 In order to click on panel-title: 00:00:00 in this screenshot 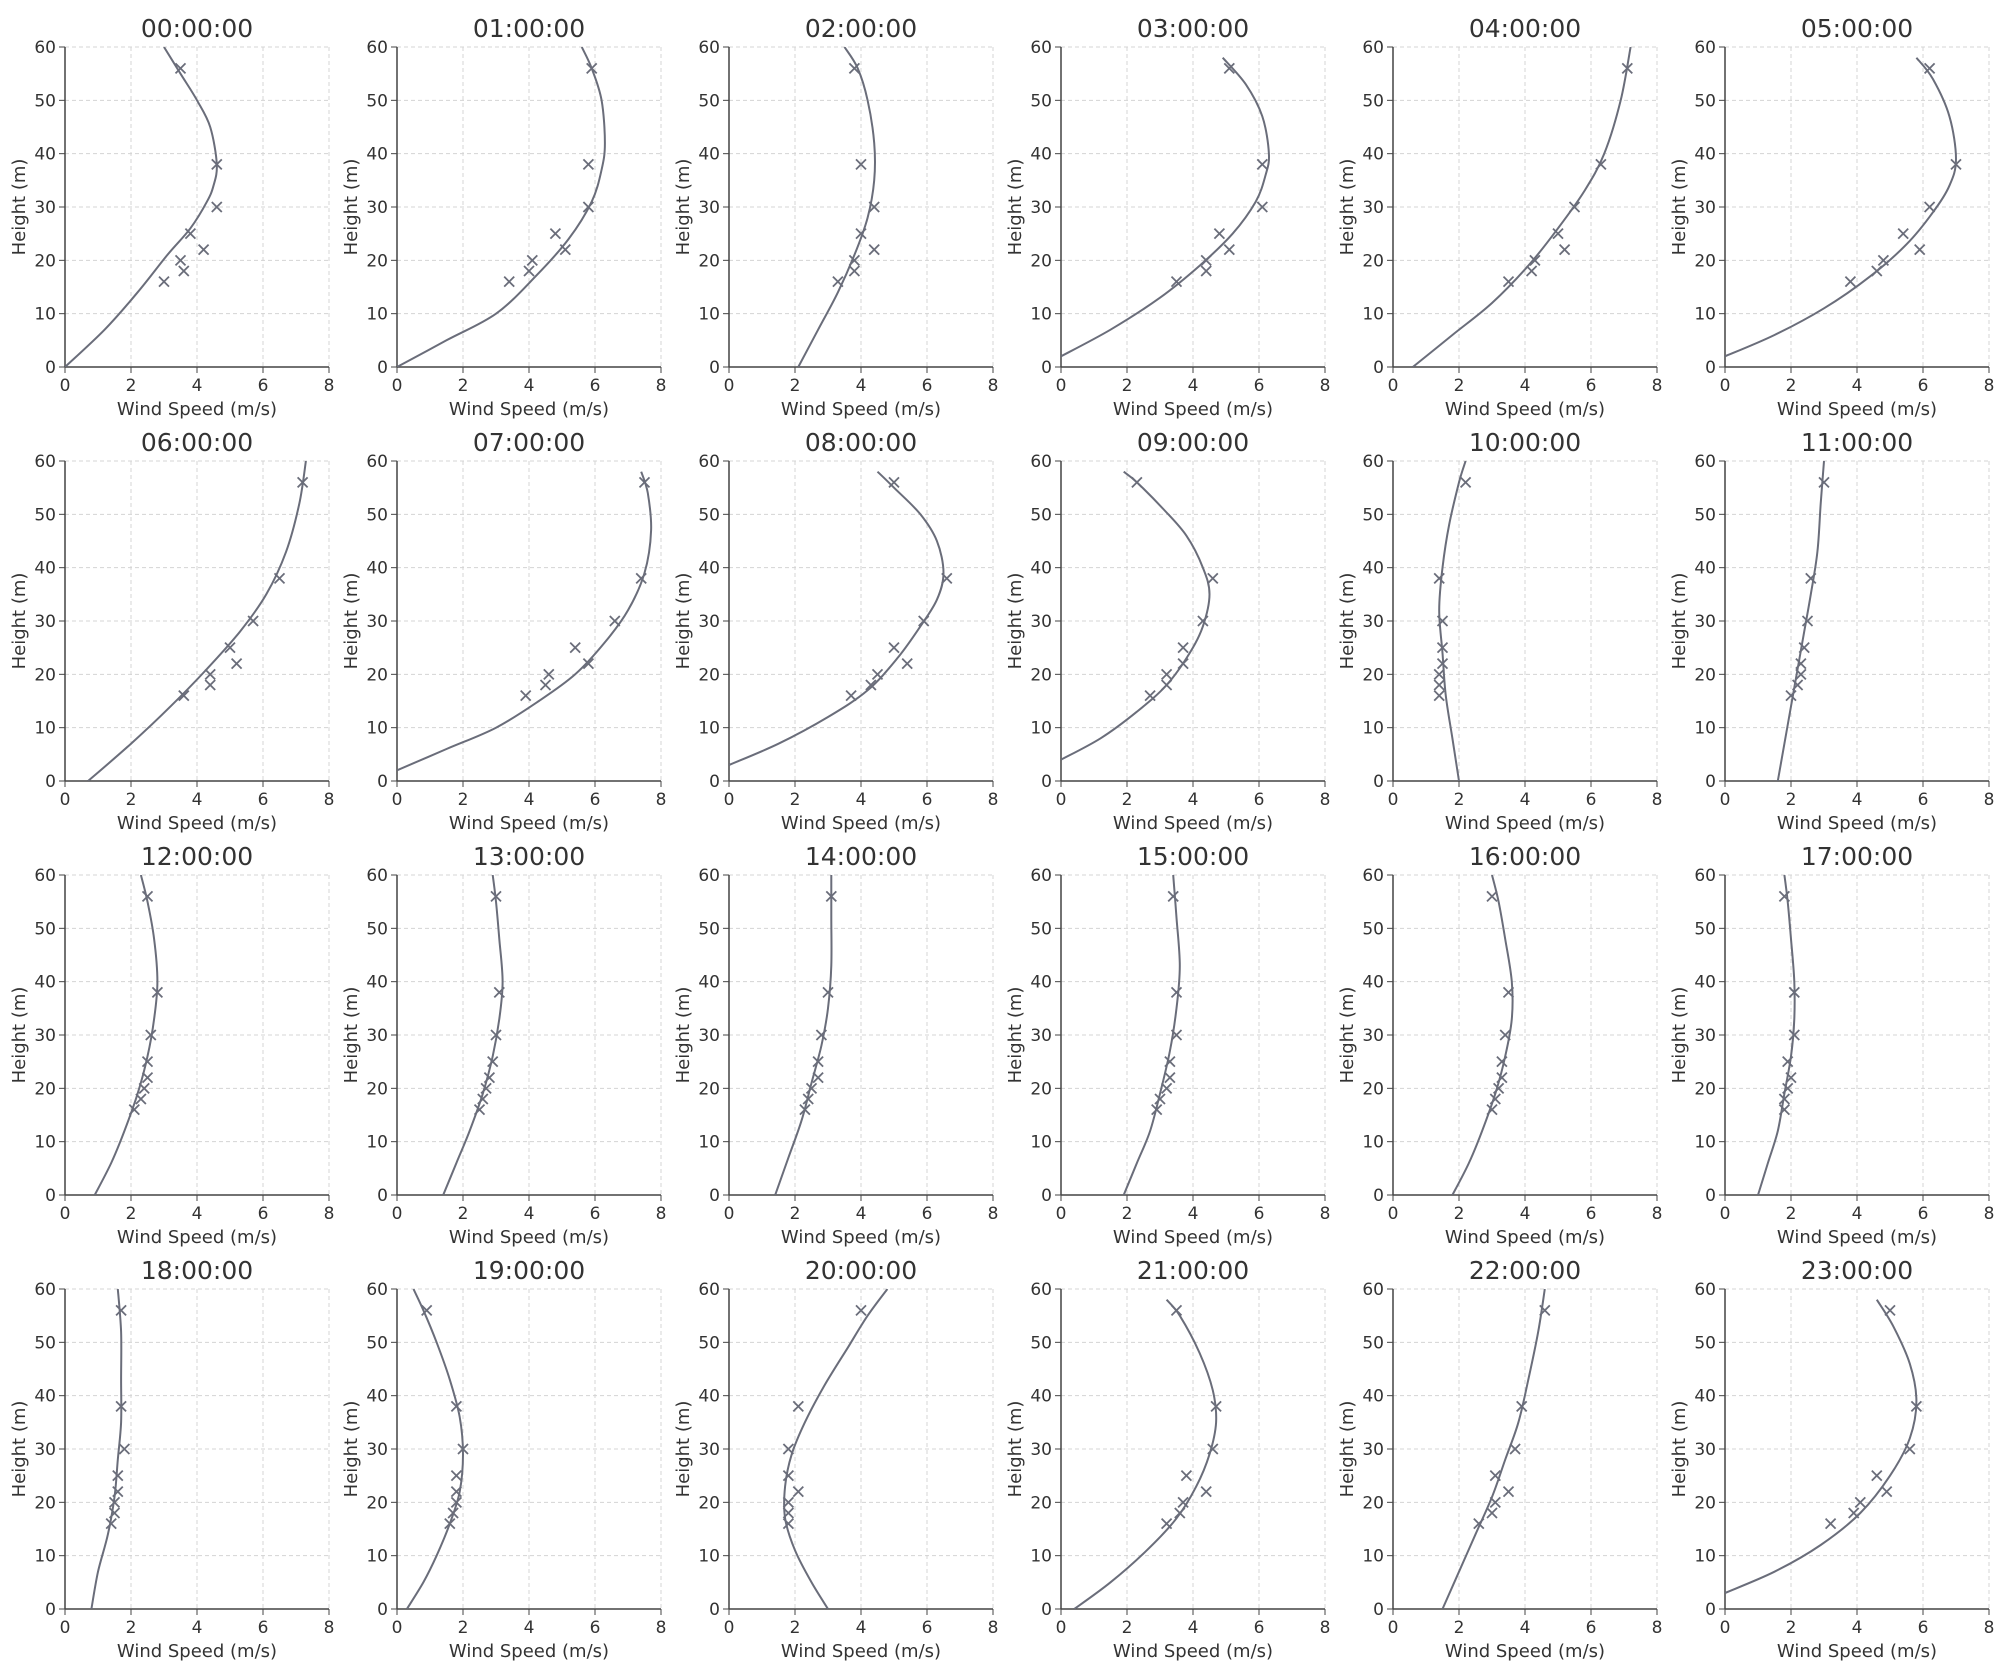, I will do `click(197, 28)`.